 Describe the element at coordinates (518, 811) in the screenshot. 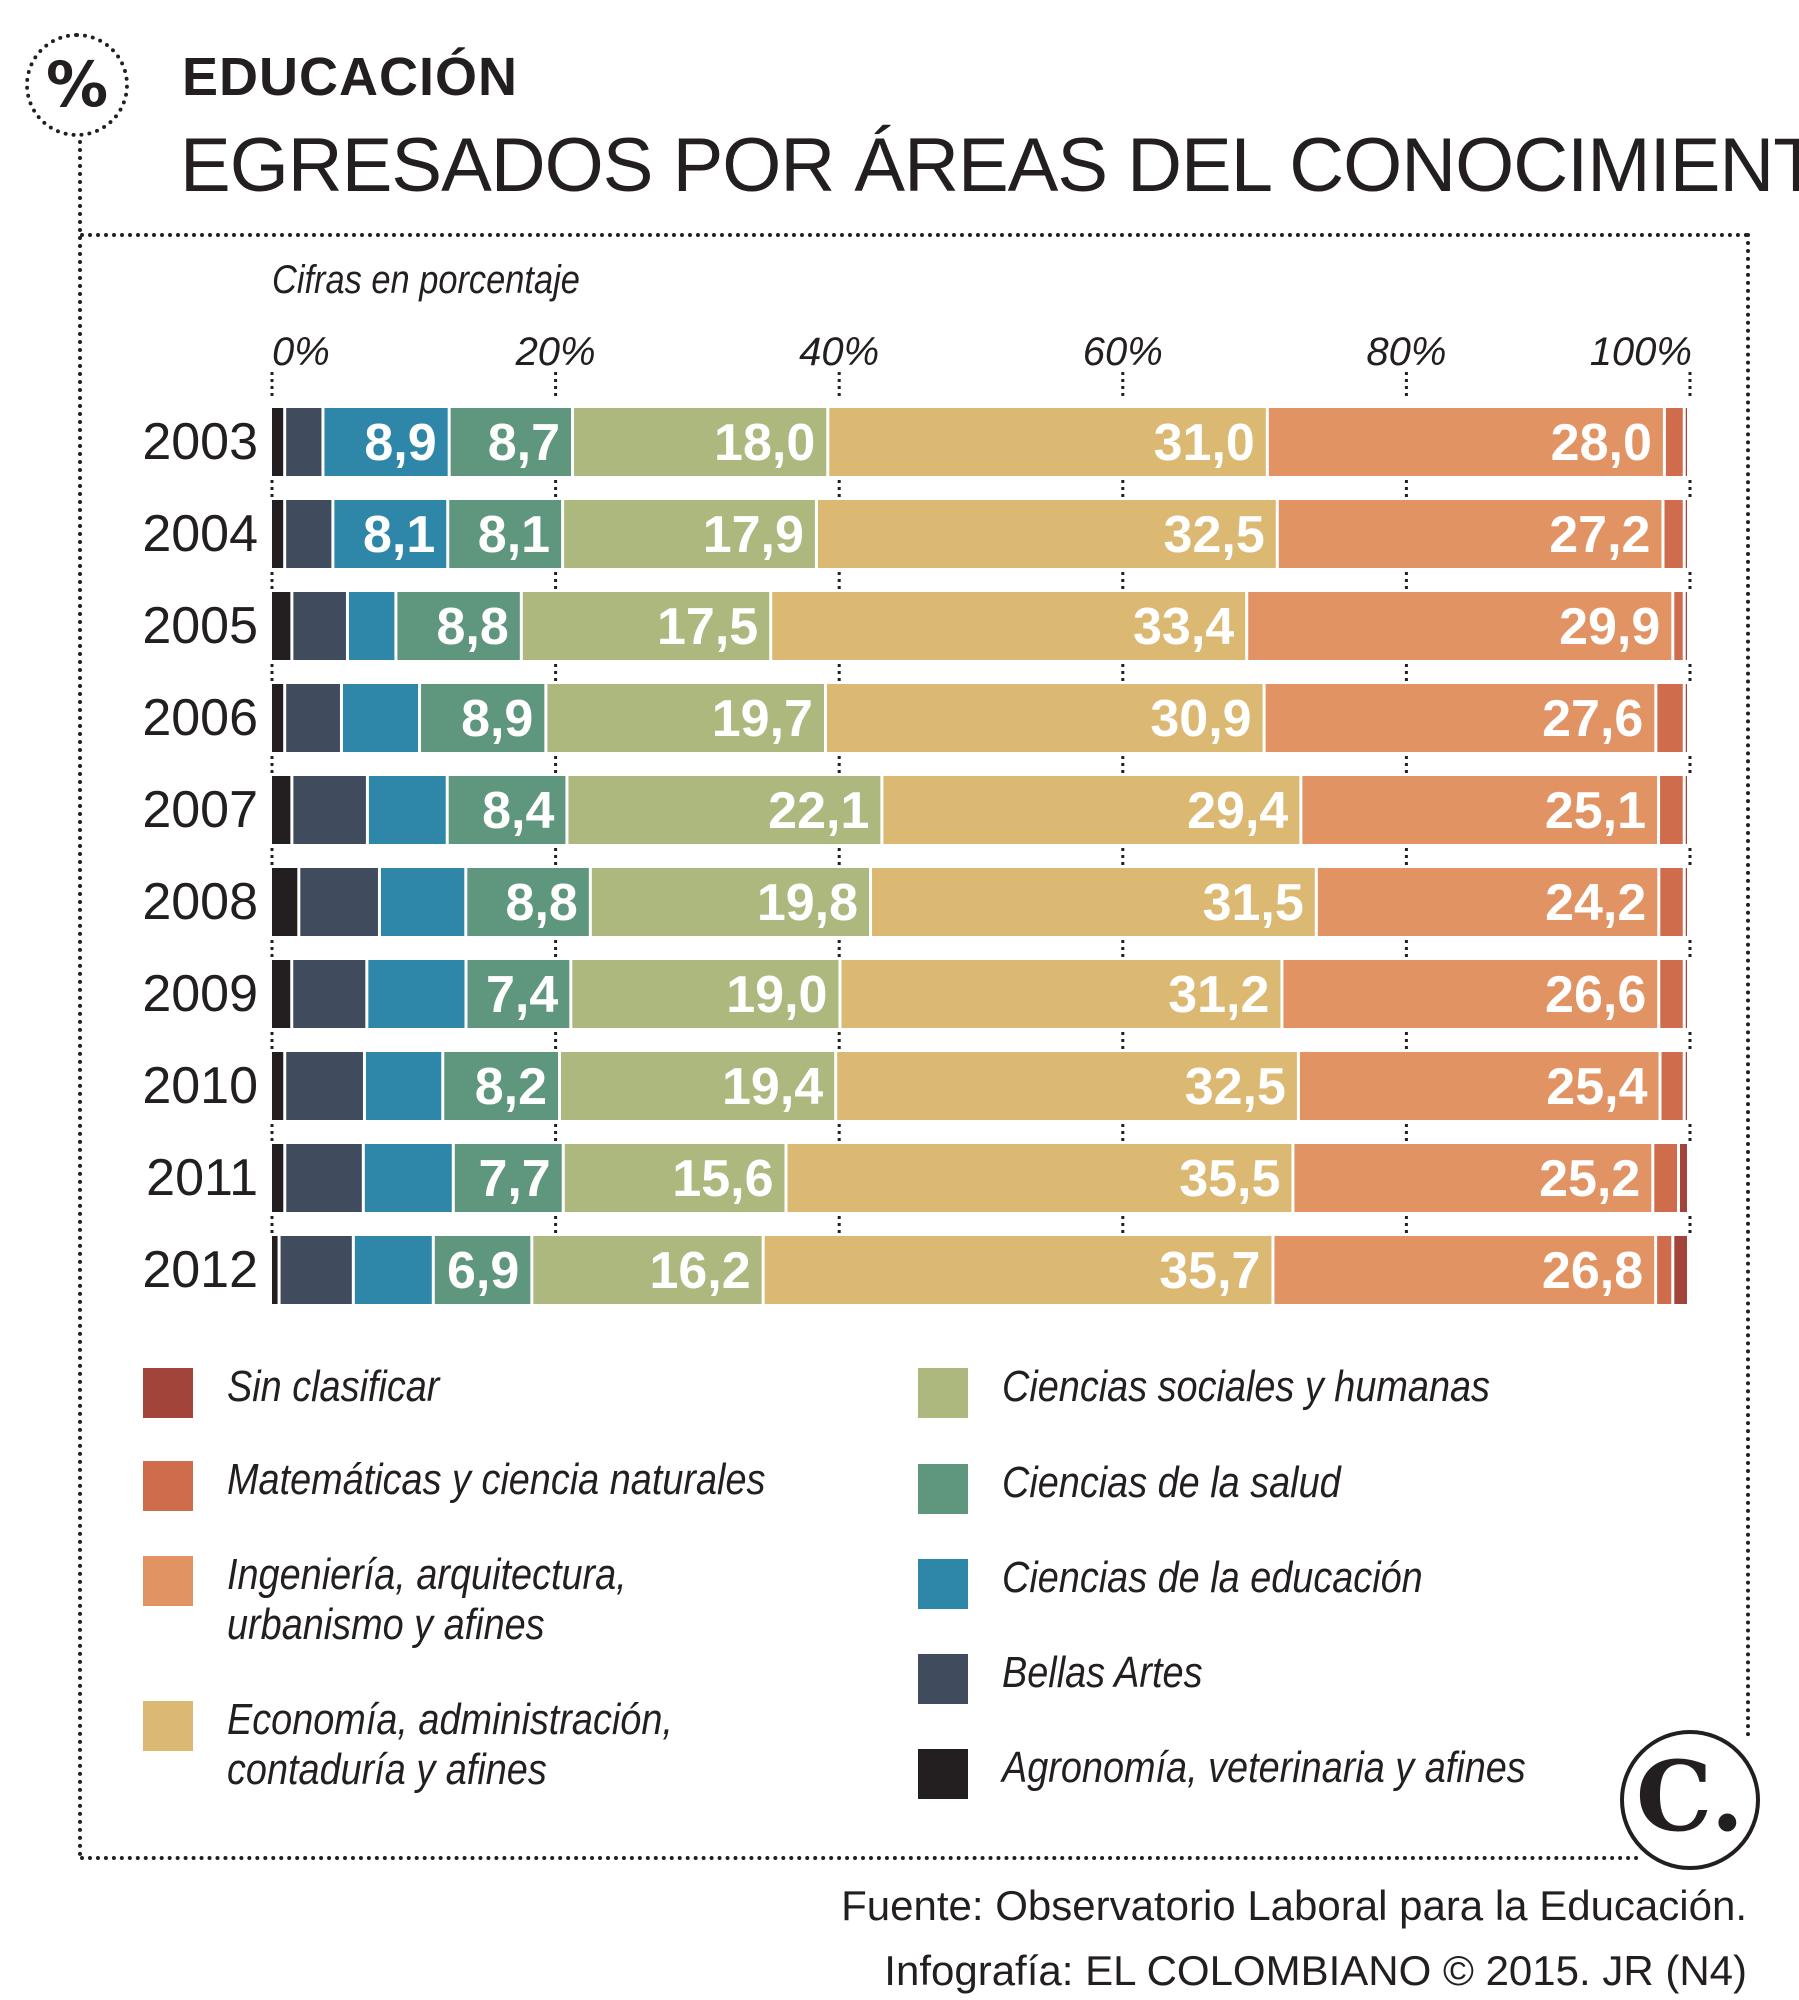

I see `data-label: 8,4` at that location.